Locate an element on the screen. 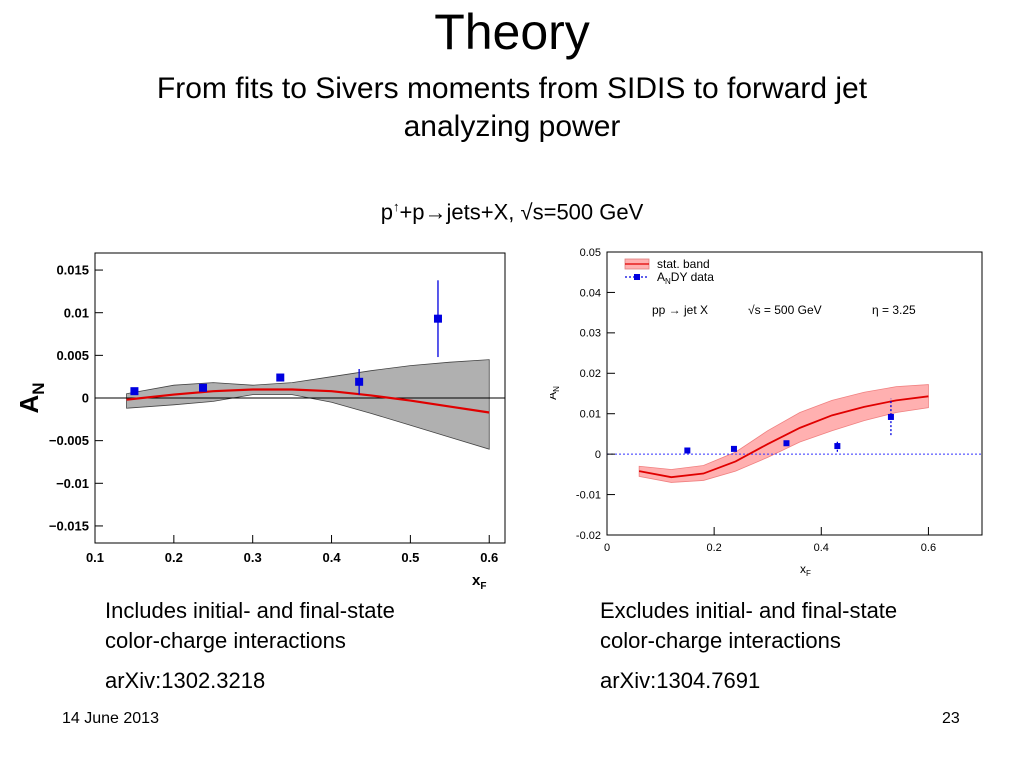  right-caption-line2: color-charge interactions is located at coordinates (720, 640).